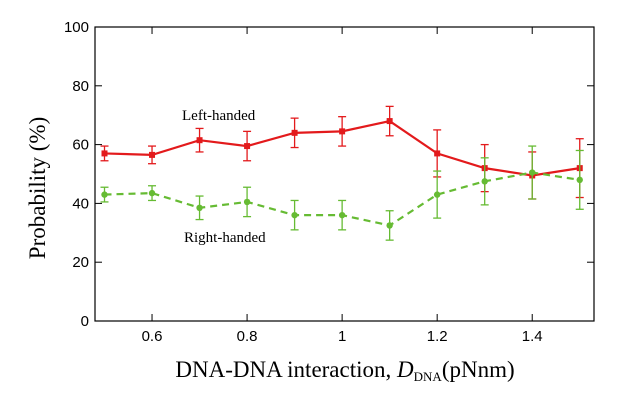 Image resolution: width=627 pixels, height=406 pixels. What do you see at coordinates (225, 238) in the screenshot?
I see `annotation-right-handed: Right-handed` at bounding box center [225, 238].